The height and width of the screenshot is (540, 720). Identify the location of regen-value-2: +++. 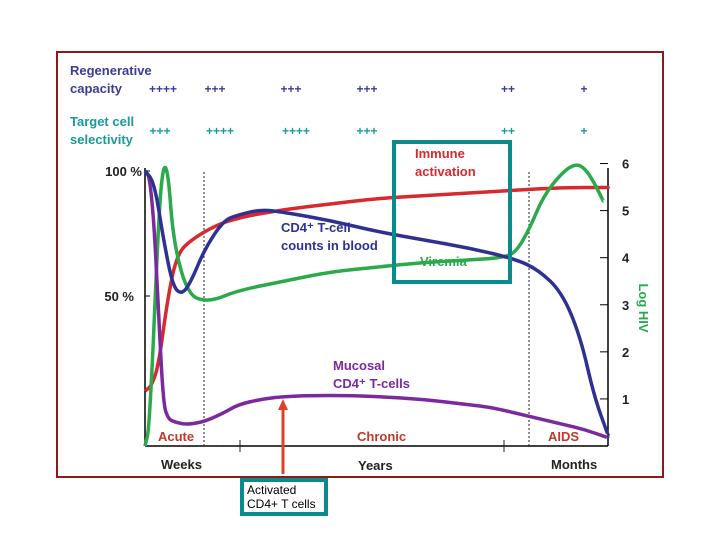
(214, 89).